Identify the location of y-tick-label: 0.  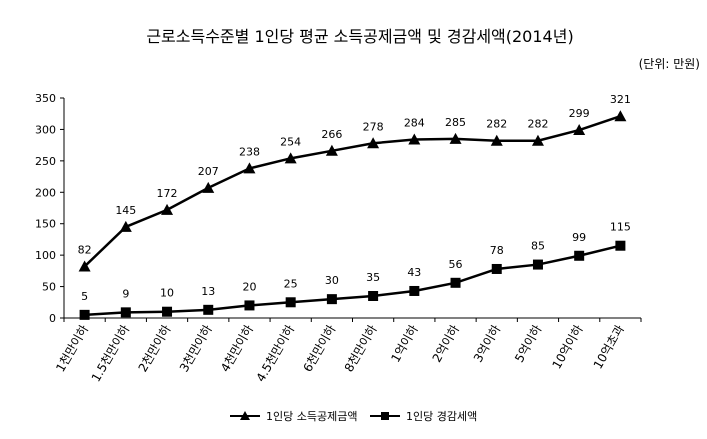
(52, 318).